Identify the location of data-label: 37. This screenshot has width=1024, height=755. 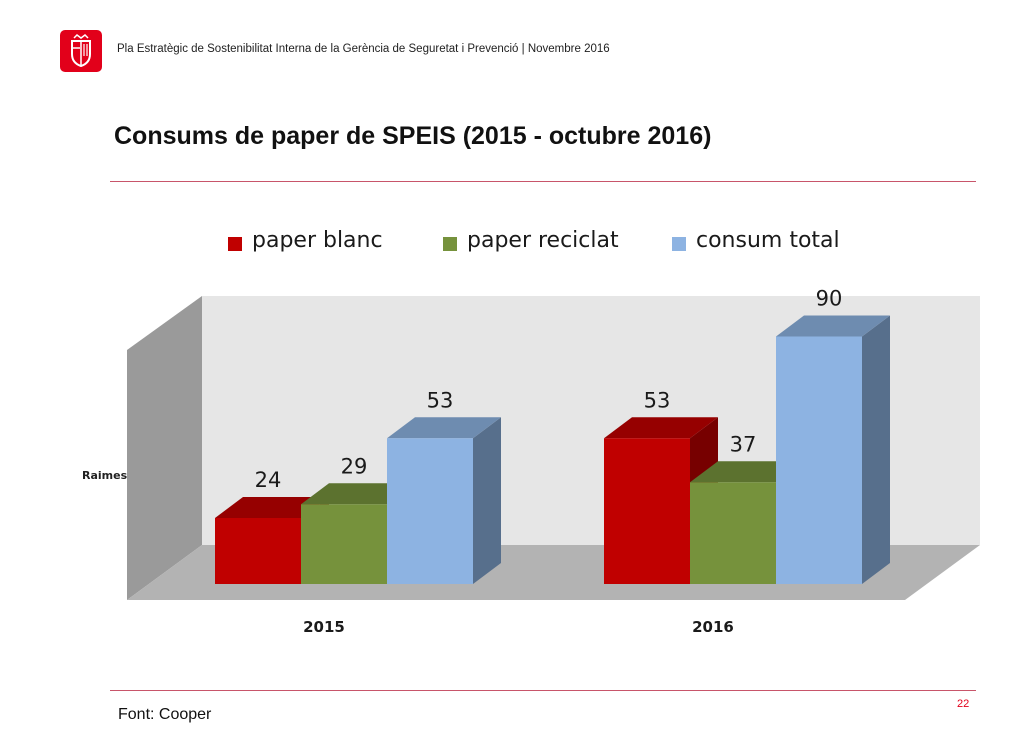
(743, 444).